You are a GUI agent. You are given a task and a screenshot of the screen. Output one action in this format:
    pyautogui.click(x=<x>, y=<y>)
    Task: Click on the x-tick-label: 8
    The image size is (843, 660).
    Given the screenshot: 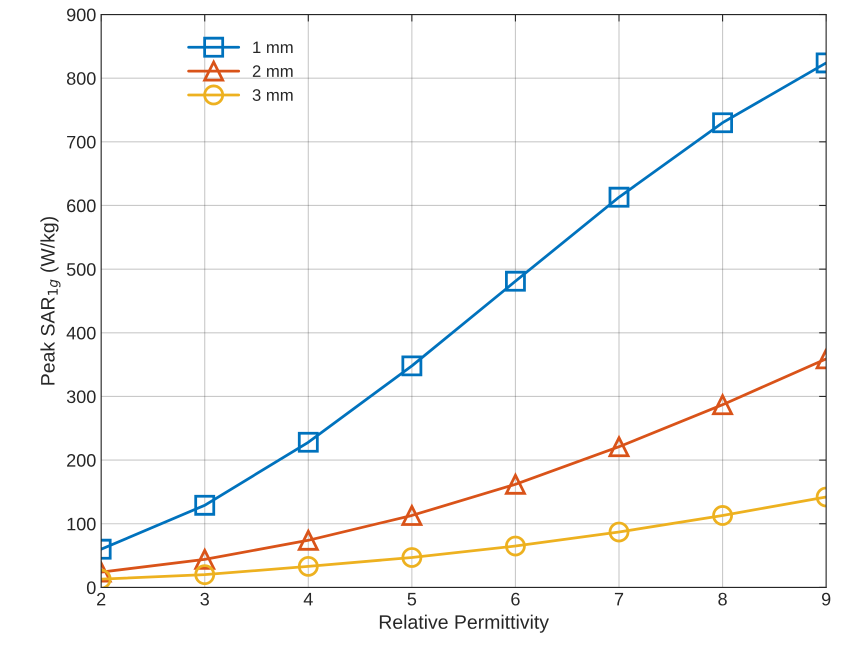 What is the action you would take?
    pyautogui.click(x=722, y=599)
    